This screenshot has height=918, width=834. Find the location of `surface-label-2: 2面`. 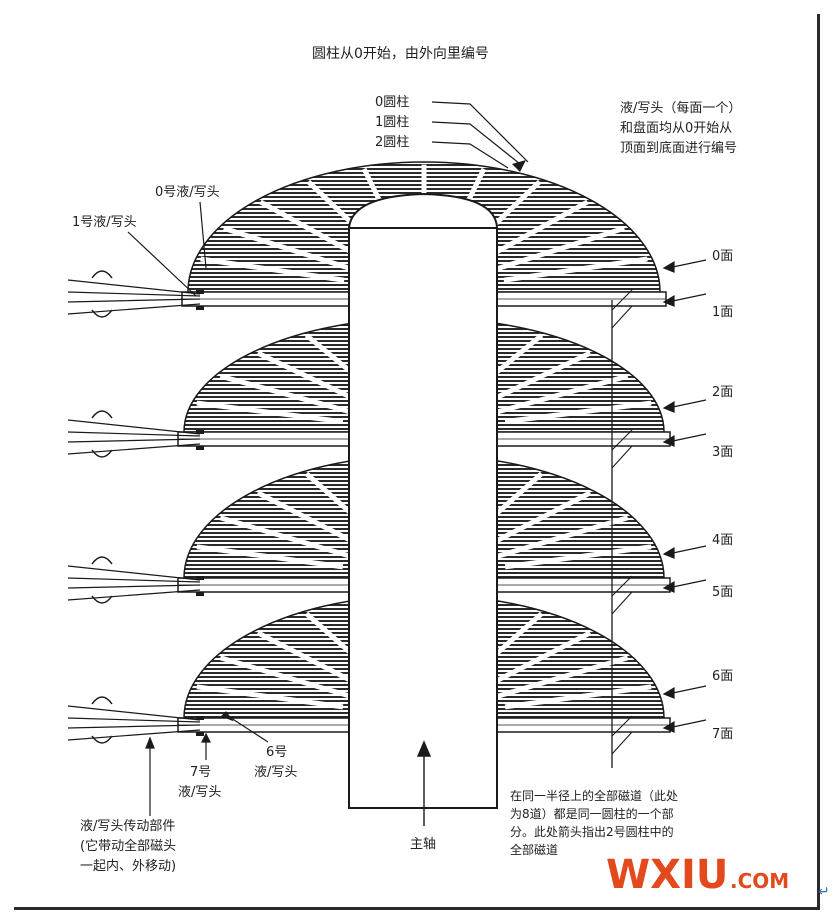

surface-label-2: 2面 is located at coordinates (722, 392).